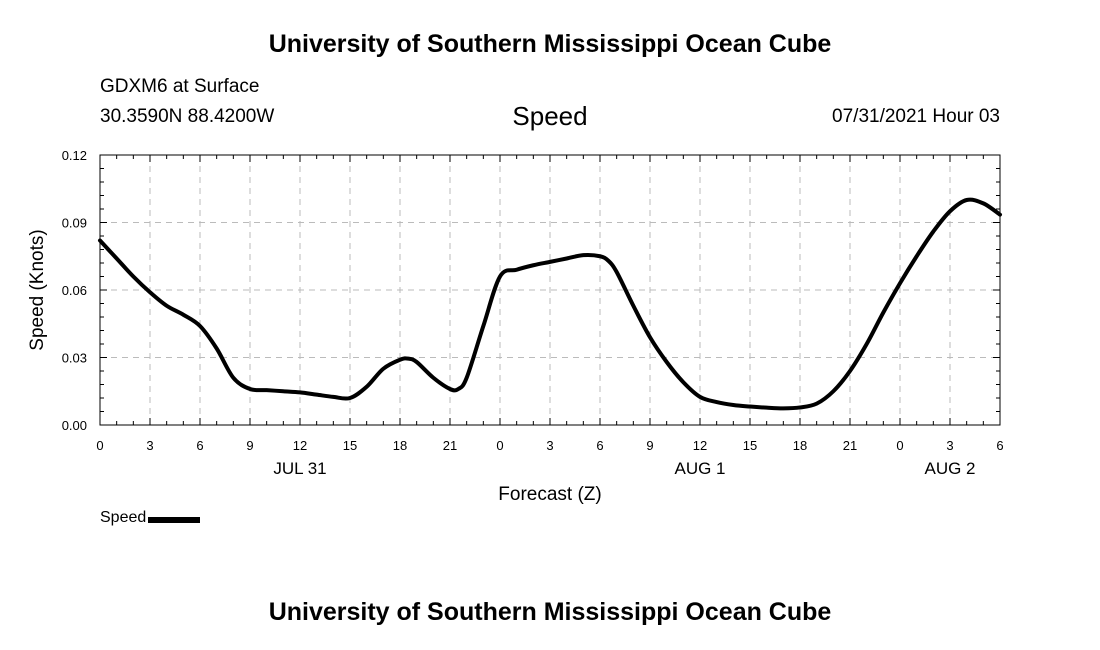  I want to click on y-axis-title: Speed (Knots), so click(37, 289).